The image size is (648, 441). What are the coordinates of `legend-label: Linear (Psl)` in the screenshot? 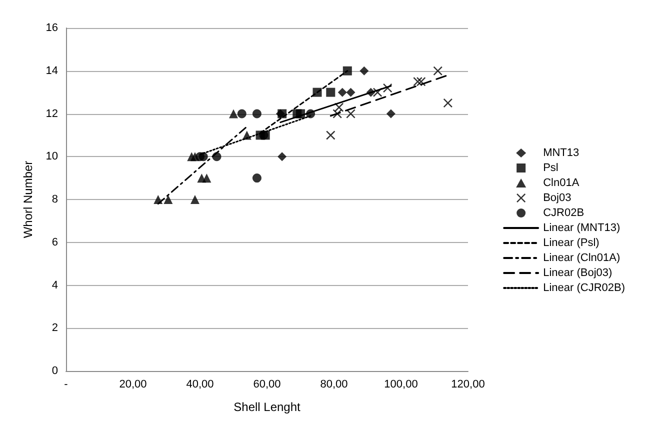 It's located at (571, 243).